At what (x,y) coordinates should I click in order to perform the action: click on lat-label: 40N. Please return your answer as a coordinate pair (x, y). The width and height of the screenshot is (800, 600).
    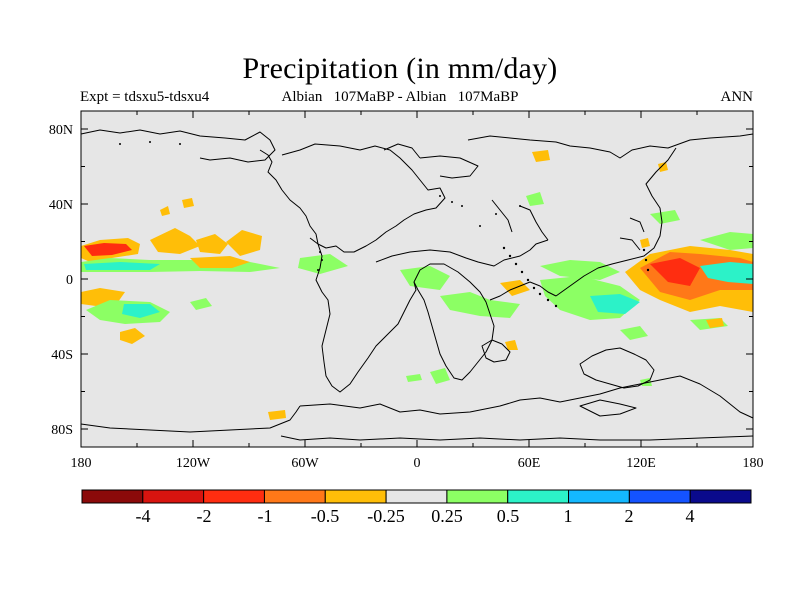
    Looking at the image, I should click on (61, 205).